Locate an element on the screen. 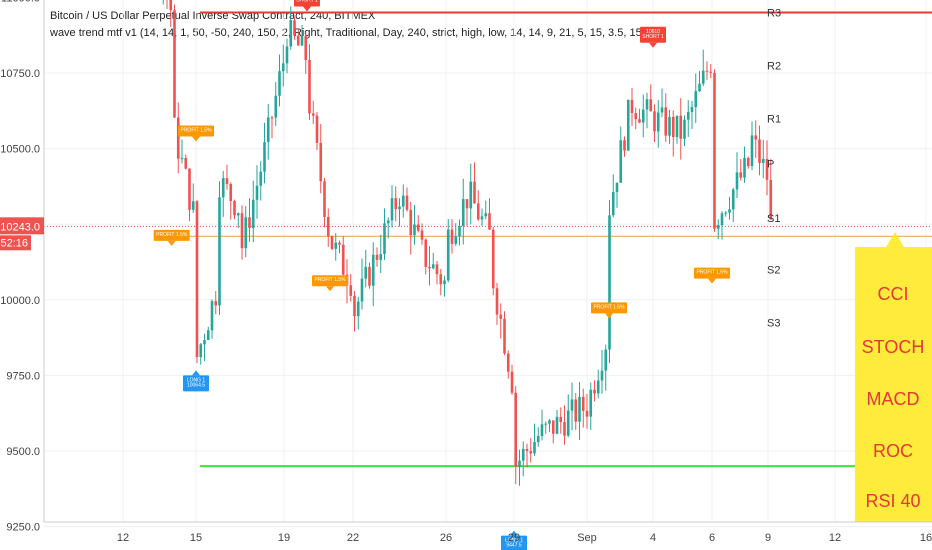 The image size is (932, 550). pivot-label-s3: S3 is located at coordinates (773, 323).